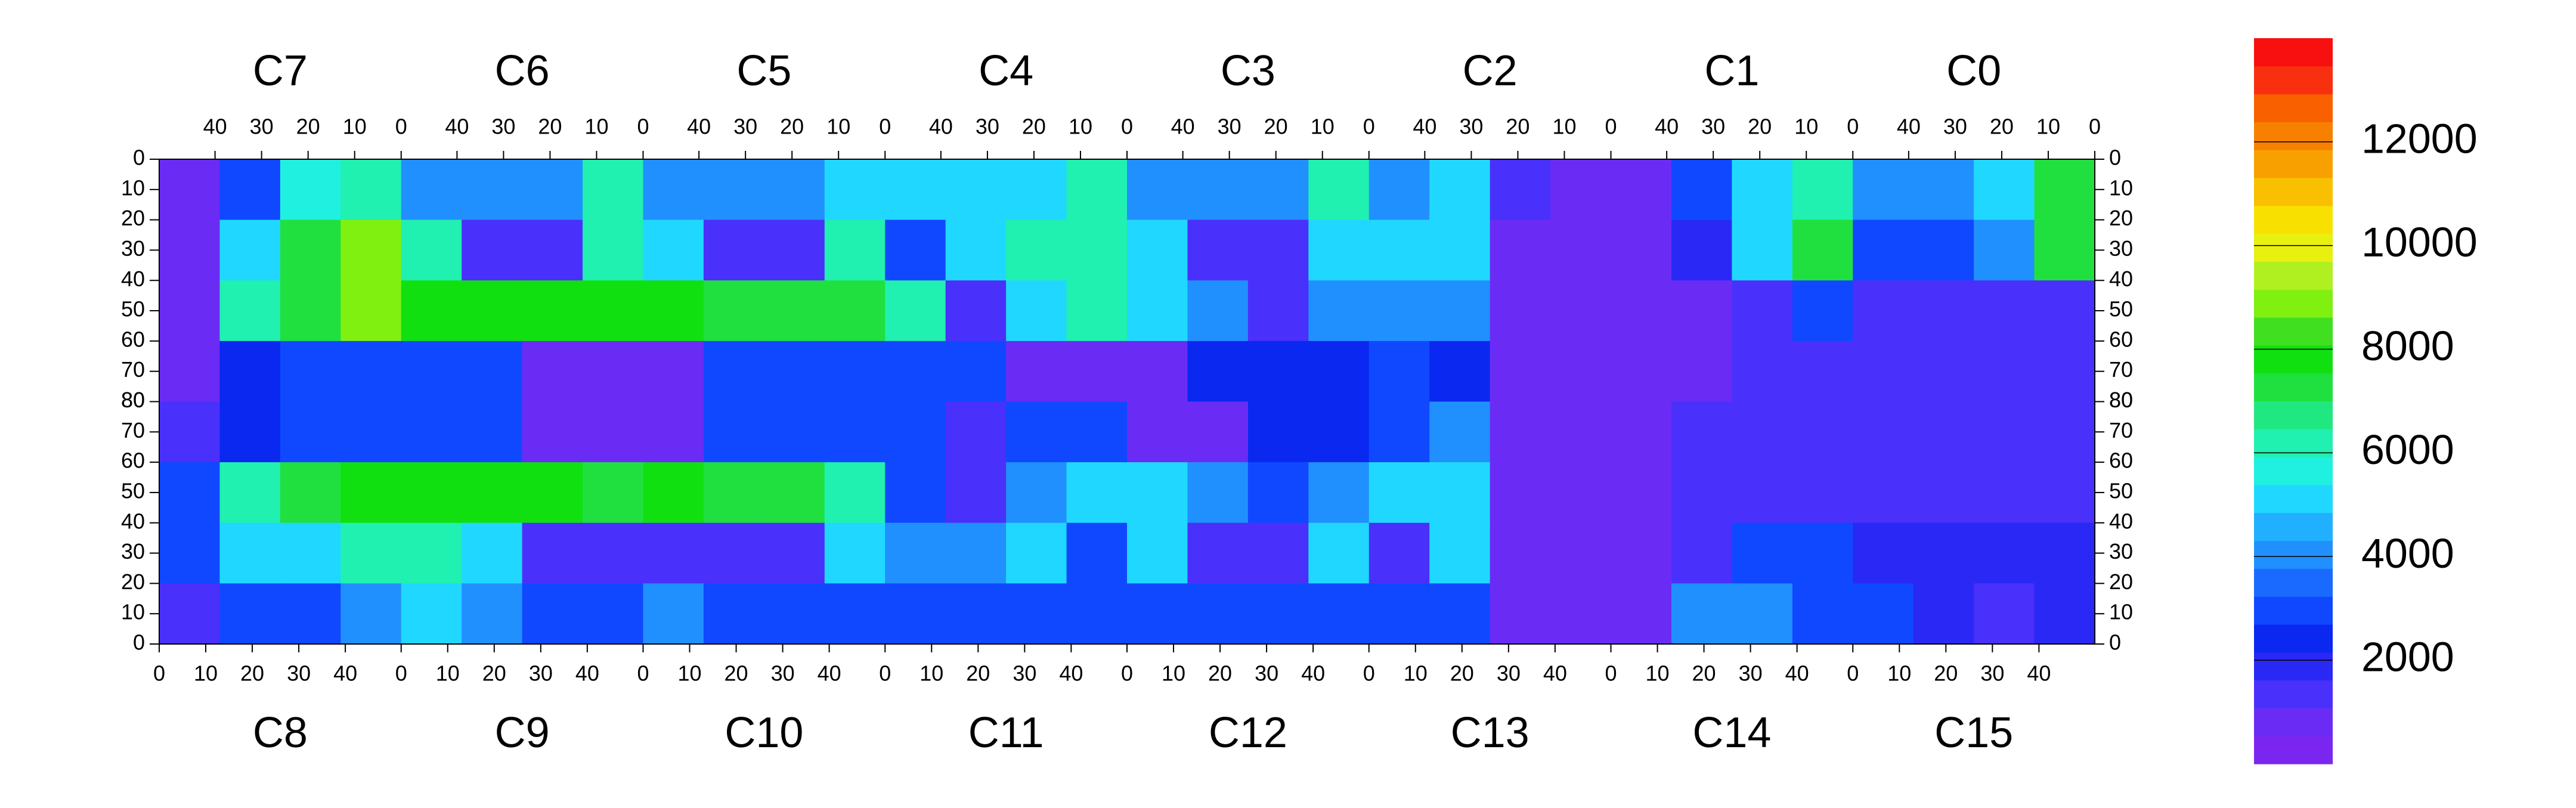 The width and height of the screenshot is (2576, 808). I want to click on y-tick-label: 20, so click(2121, 581).